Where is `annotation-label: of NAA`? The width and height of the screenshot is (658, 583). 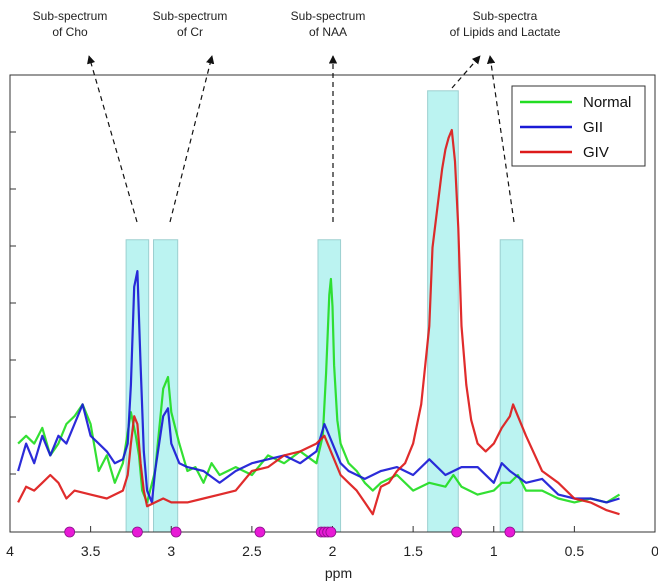 annotation-label: of NAA is located at coordinates (328, 32).